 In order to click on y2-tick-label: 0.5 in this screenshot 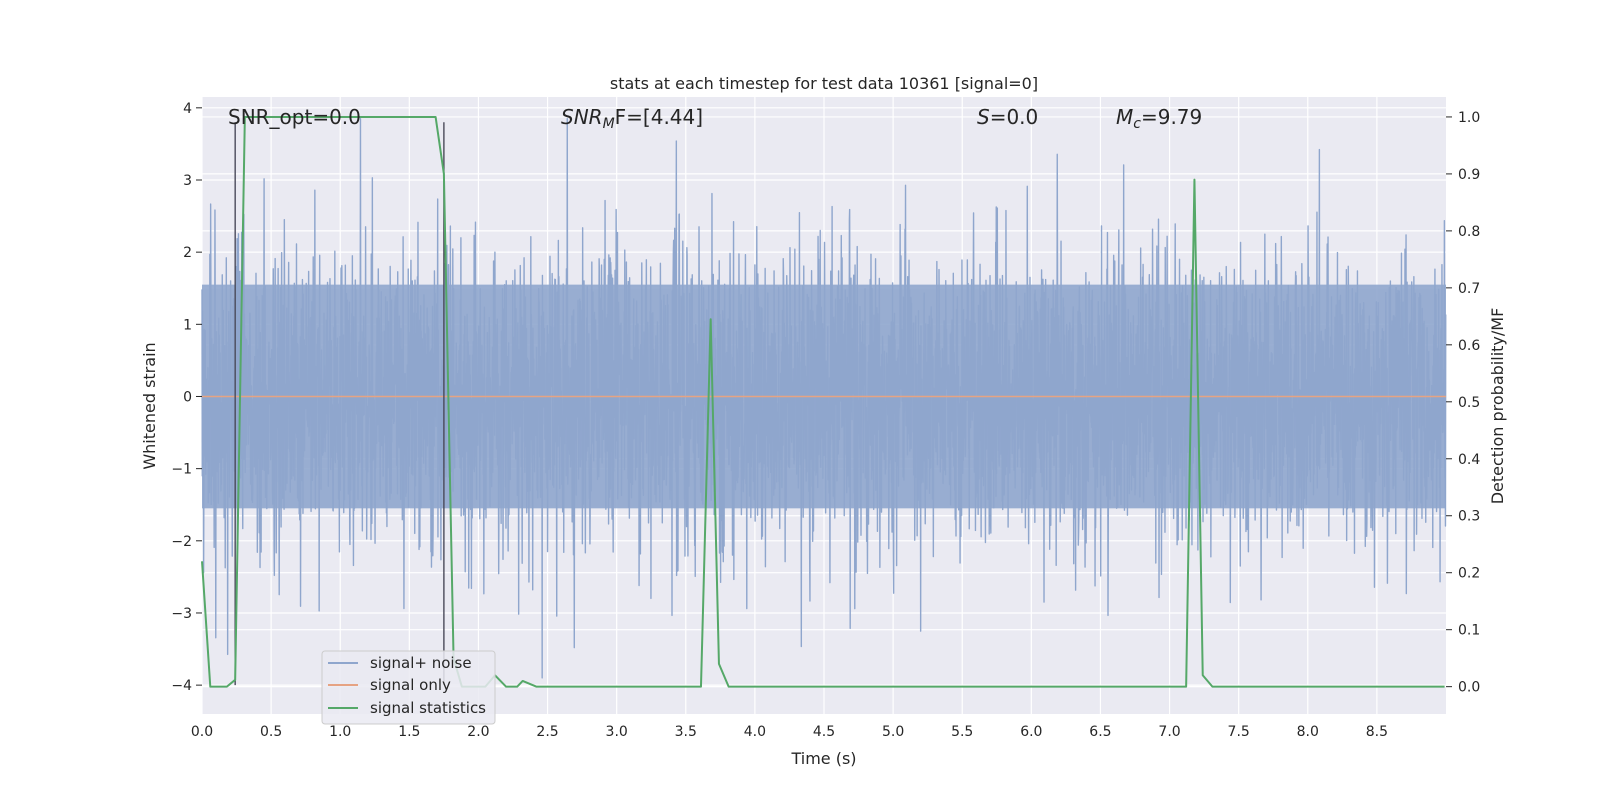, I will do `click(1469, 403)`.